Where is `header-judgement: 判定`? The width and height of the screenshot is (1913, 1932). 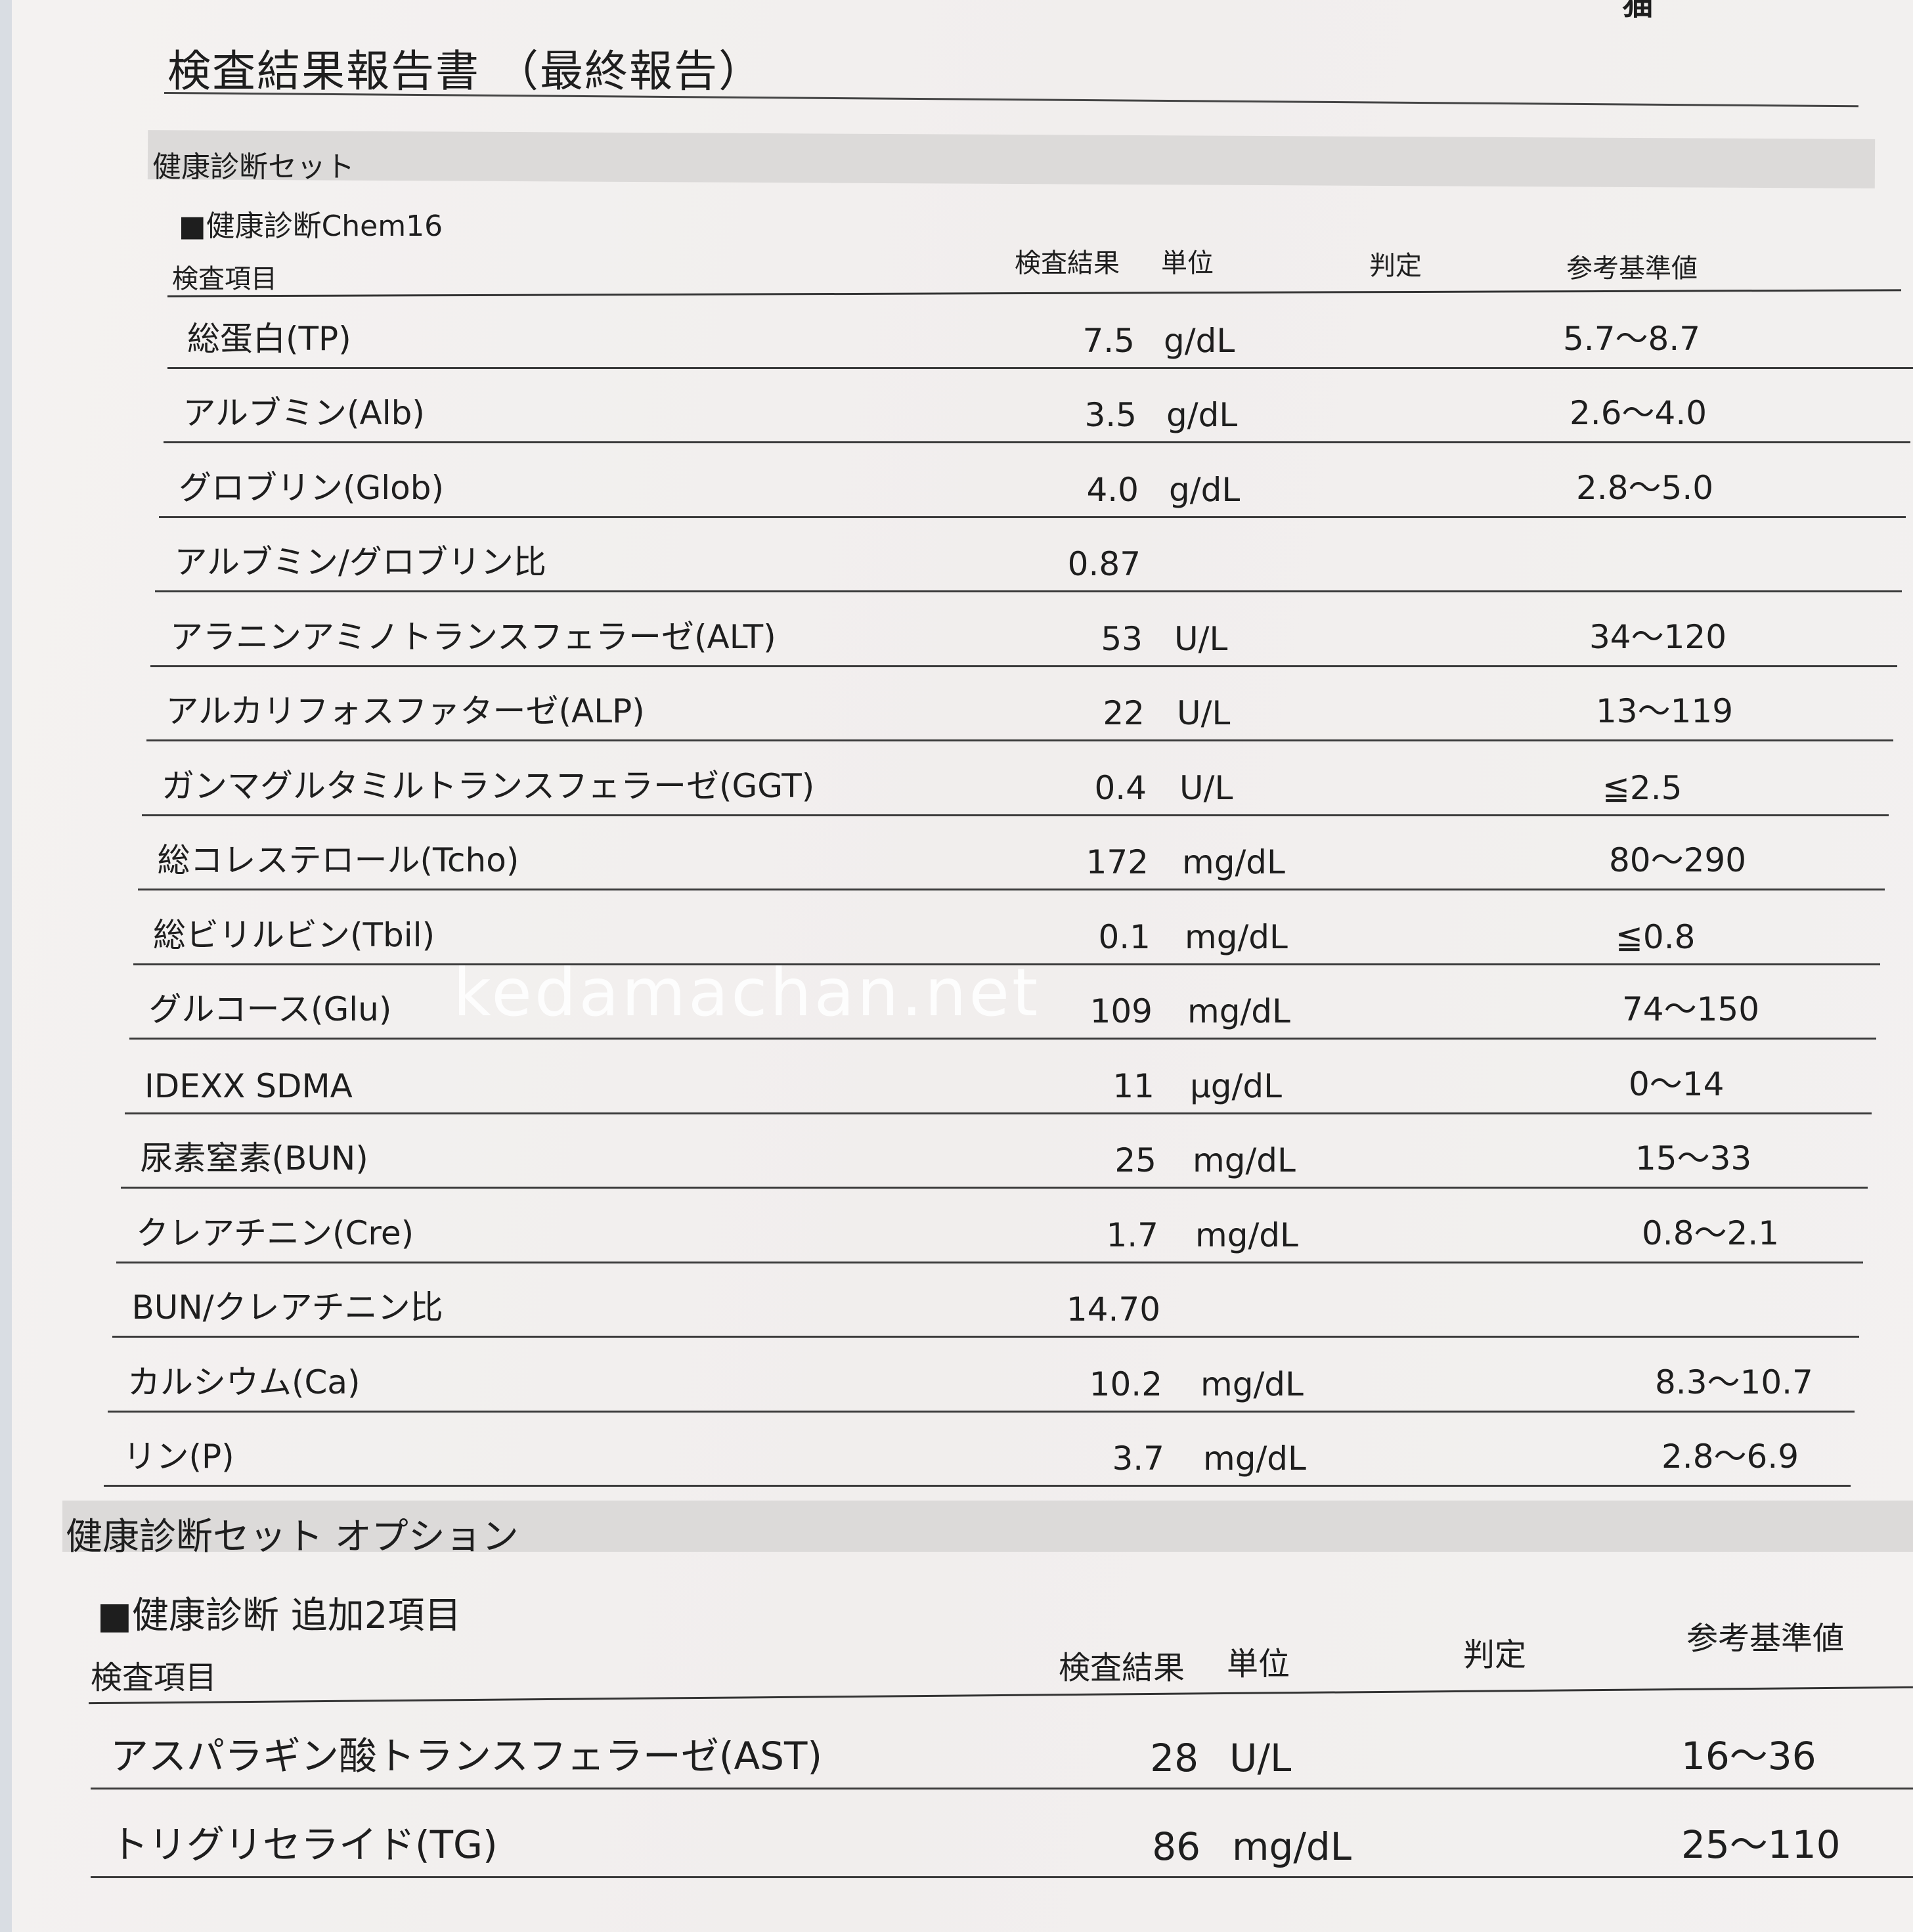 header-judgement: 判定 is located at coordinates (1395, 266).